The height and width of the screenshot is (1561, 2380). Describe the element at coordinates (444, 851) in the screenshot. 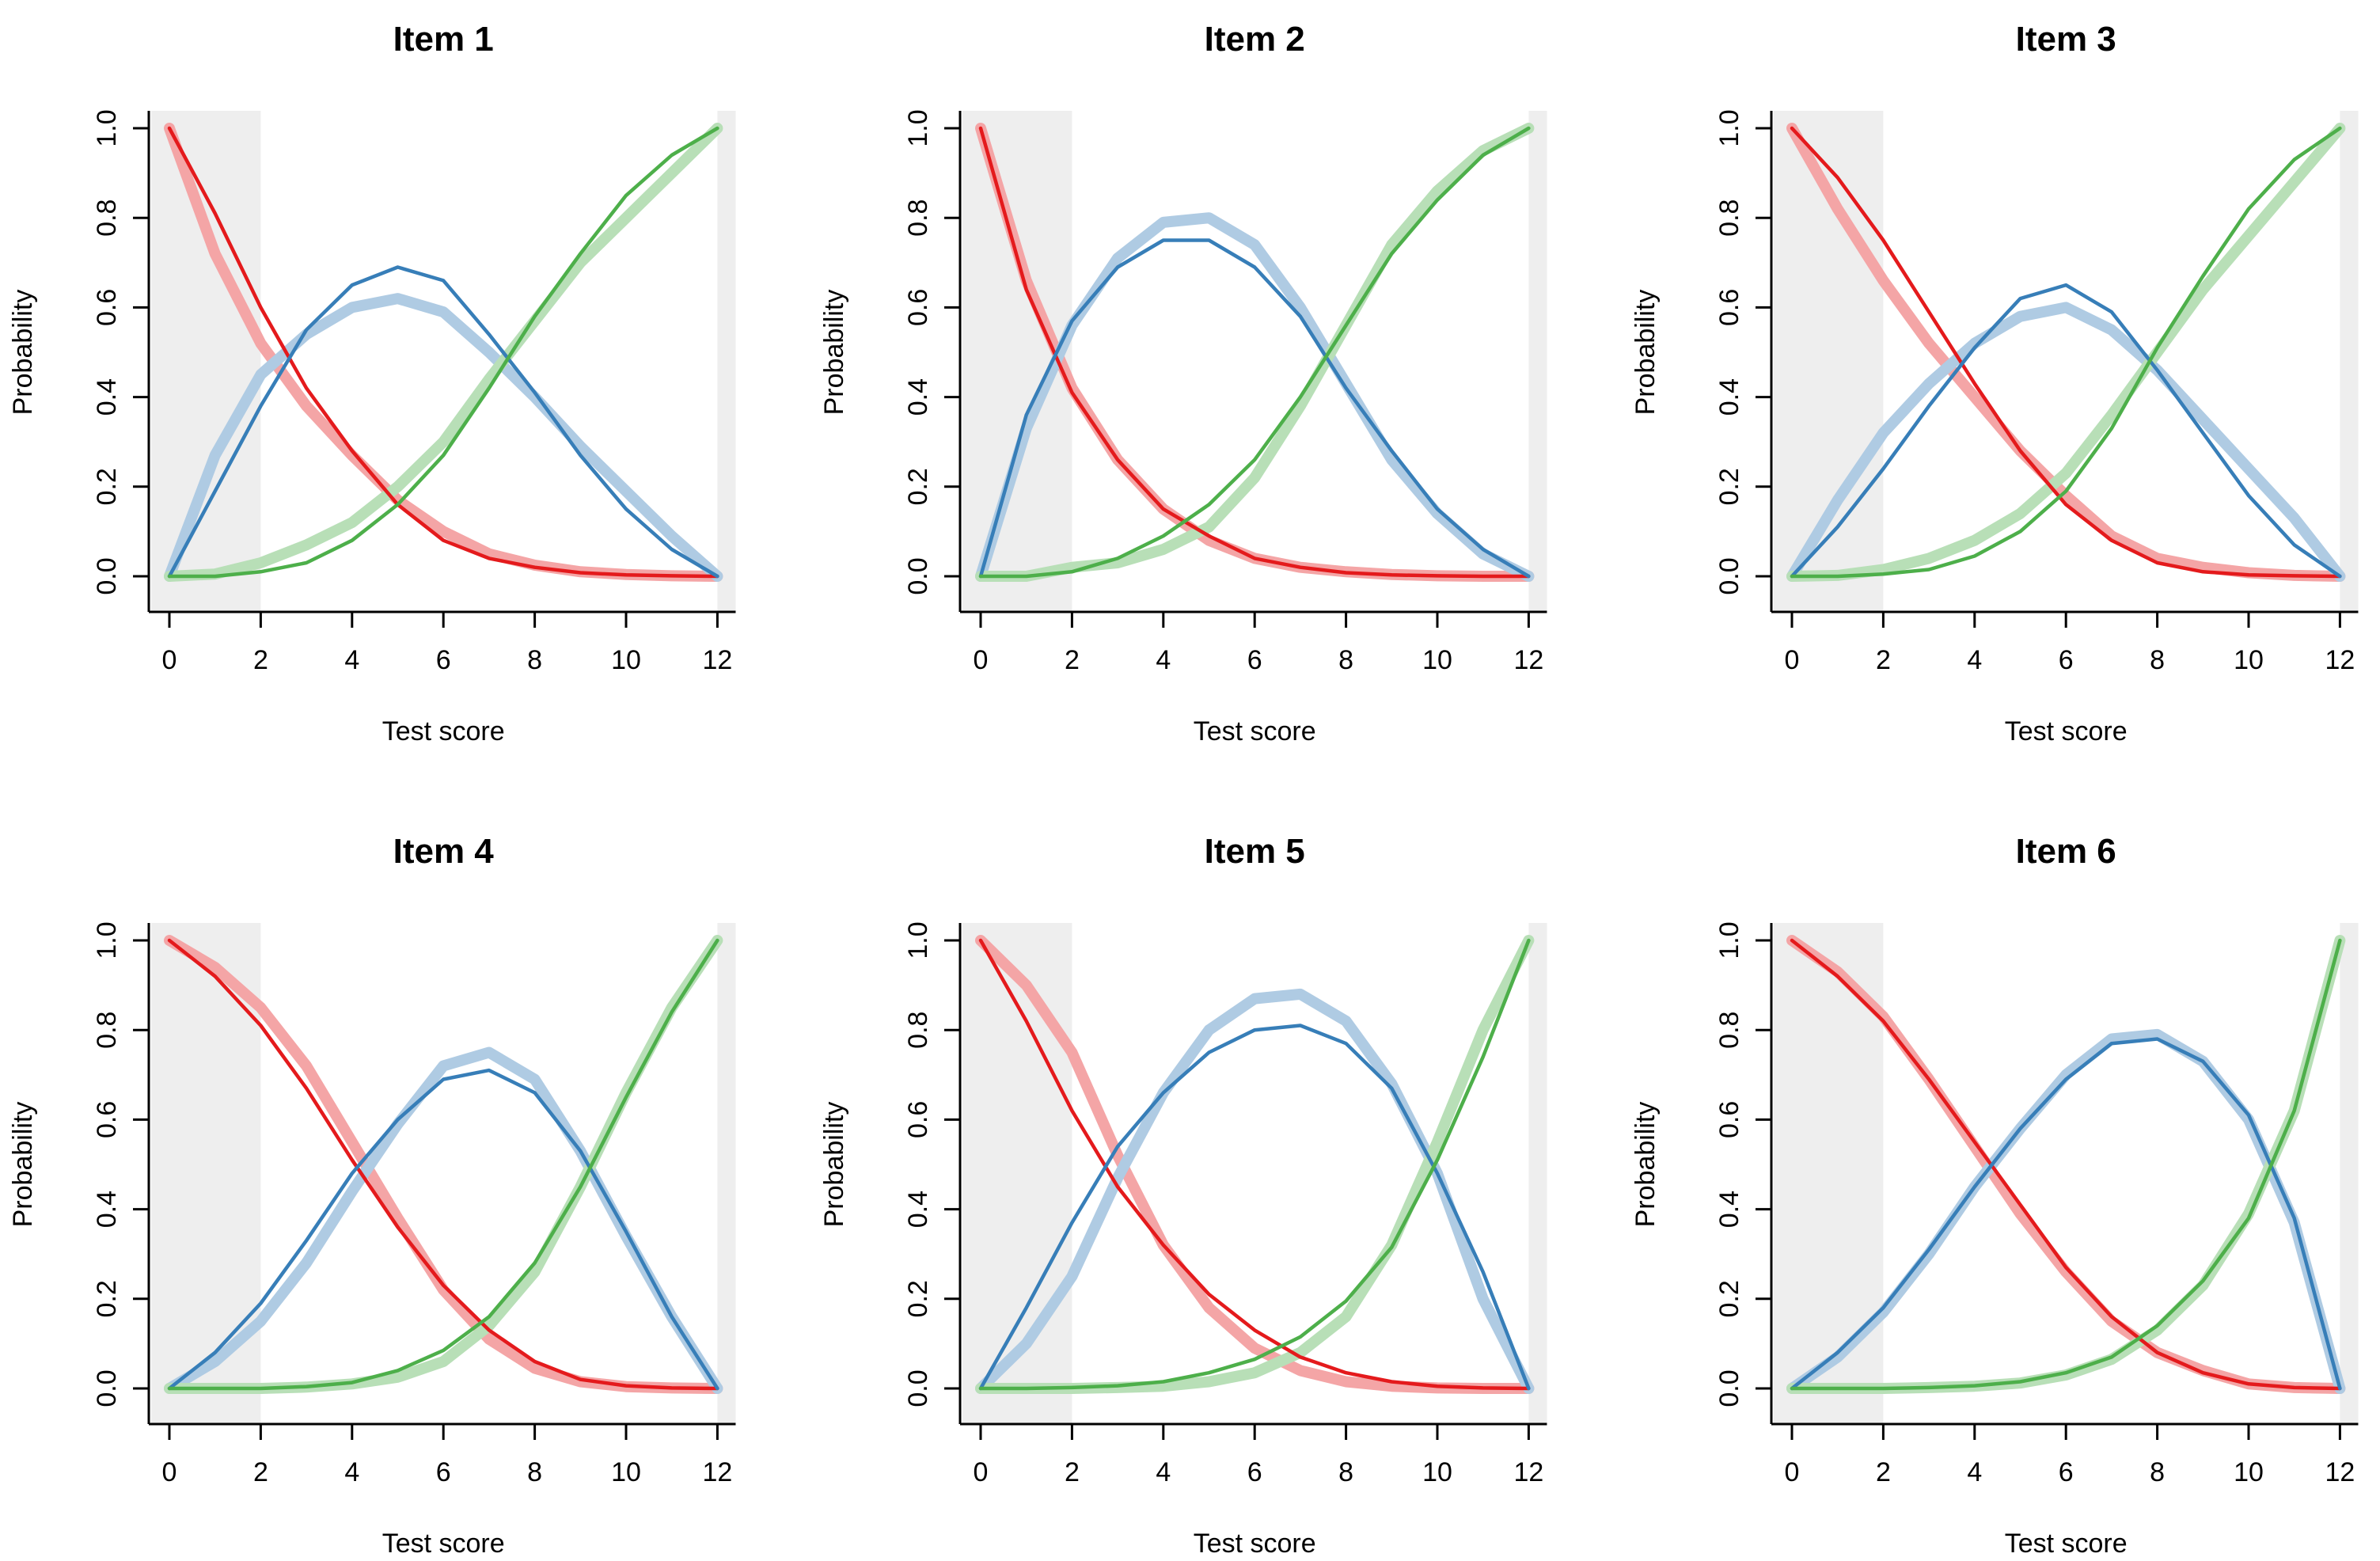

I see `panel-title: Item 4` at that location.